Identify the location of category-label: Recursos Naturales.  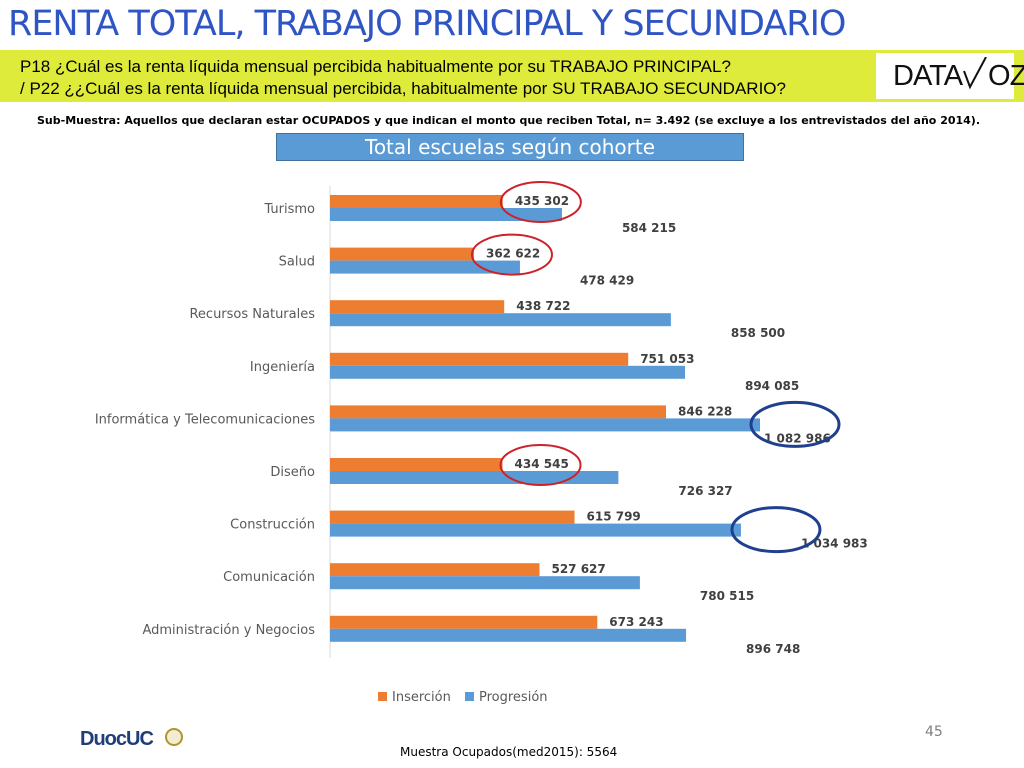
(252, 314).